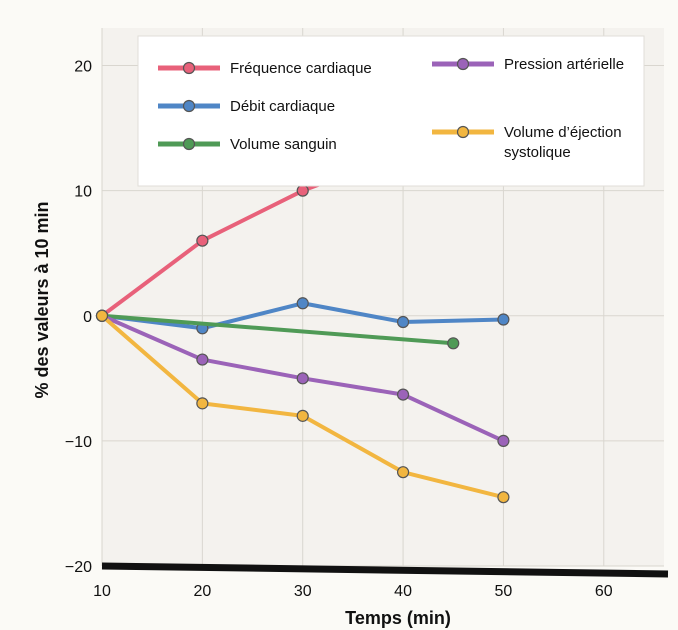  I want to click on x-axis-line, so click(385, 570).